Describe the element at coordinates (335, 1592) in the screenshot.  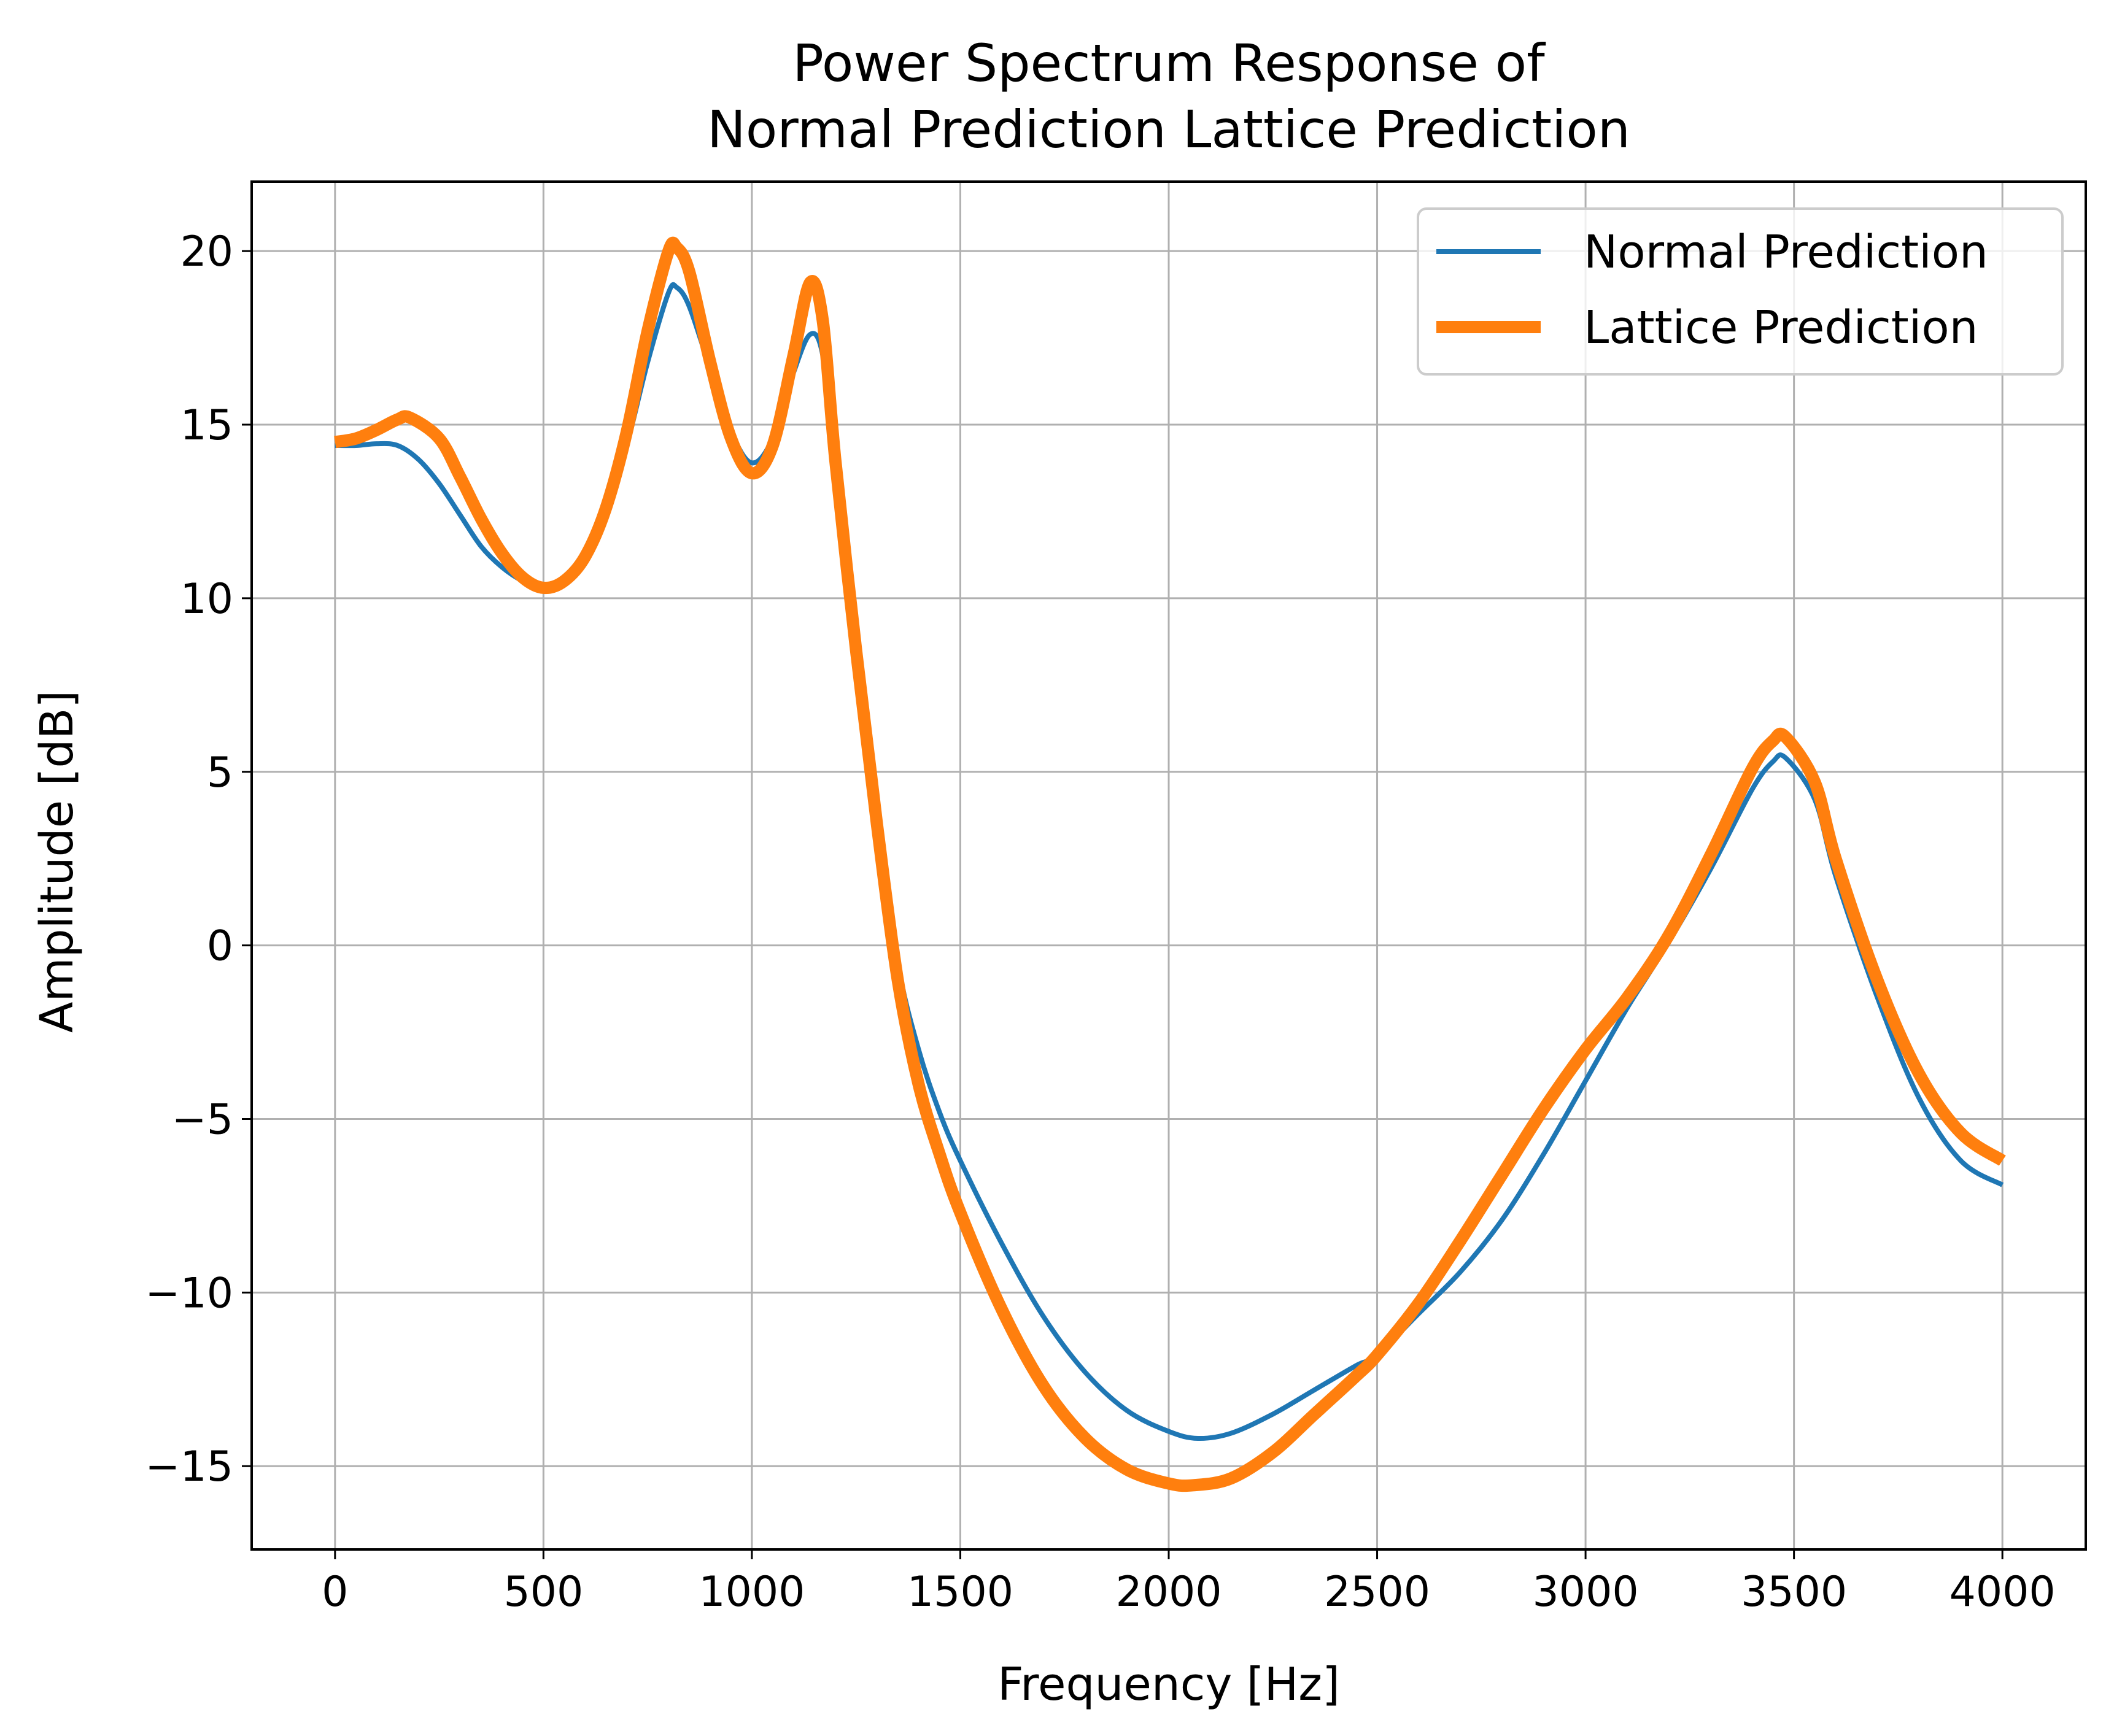
I see `x-tick-label: 0` at that location.